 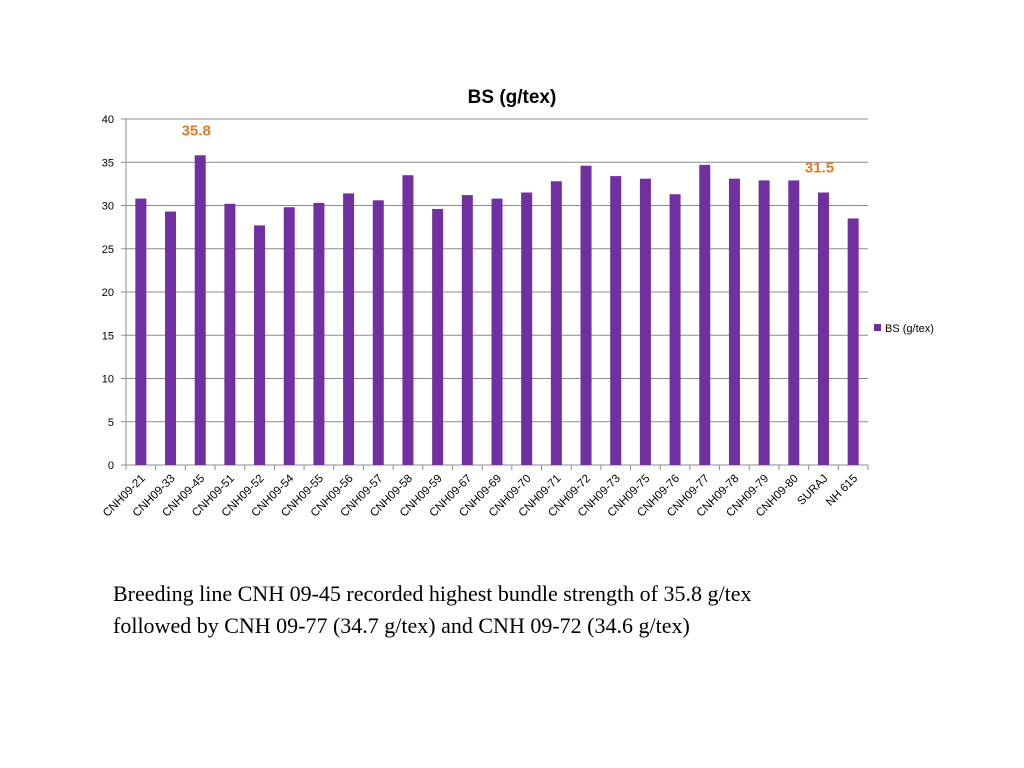 I want to click on y-tick-label: 25, so click(x=108, y=250).